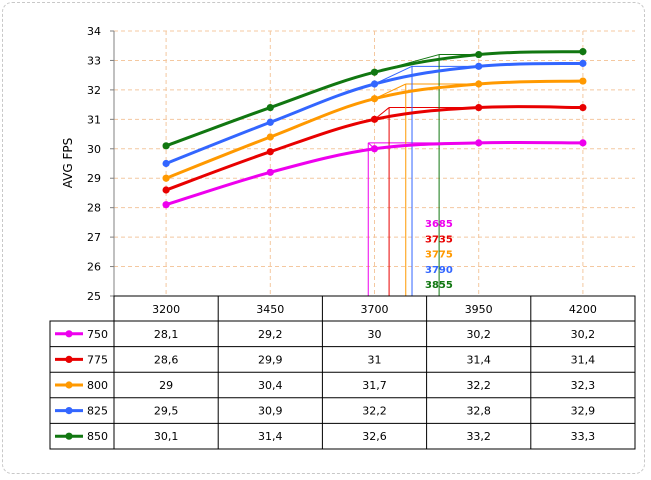 The width and height of the screenshot is (651, 480). Describe the element at coordinates (439, 224) in the screenshot. I see `annotation-3685: 3685` at that location.